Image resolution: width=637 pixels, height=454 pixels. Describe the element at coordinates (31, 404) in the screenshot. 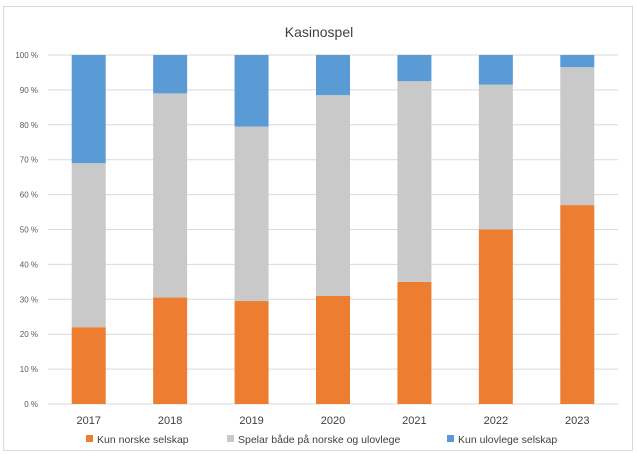

I see `y-tick-label: 0 %` at that location.